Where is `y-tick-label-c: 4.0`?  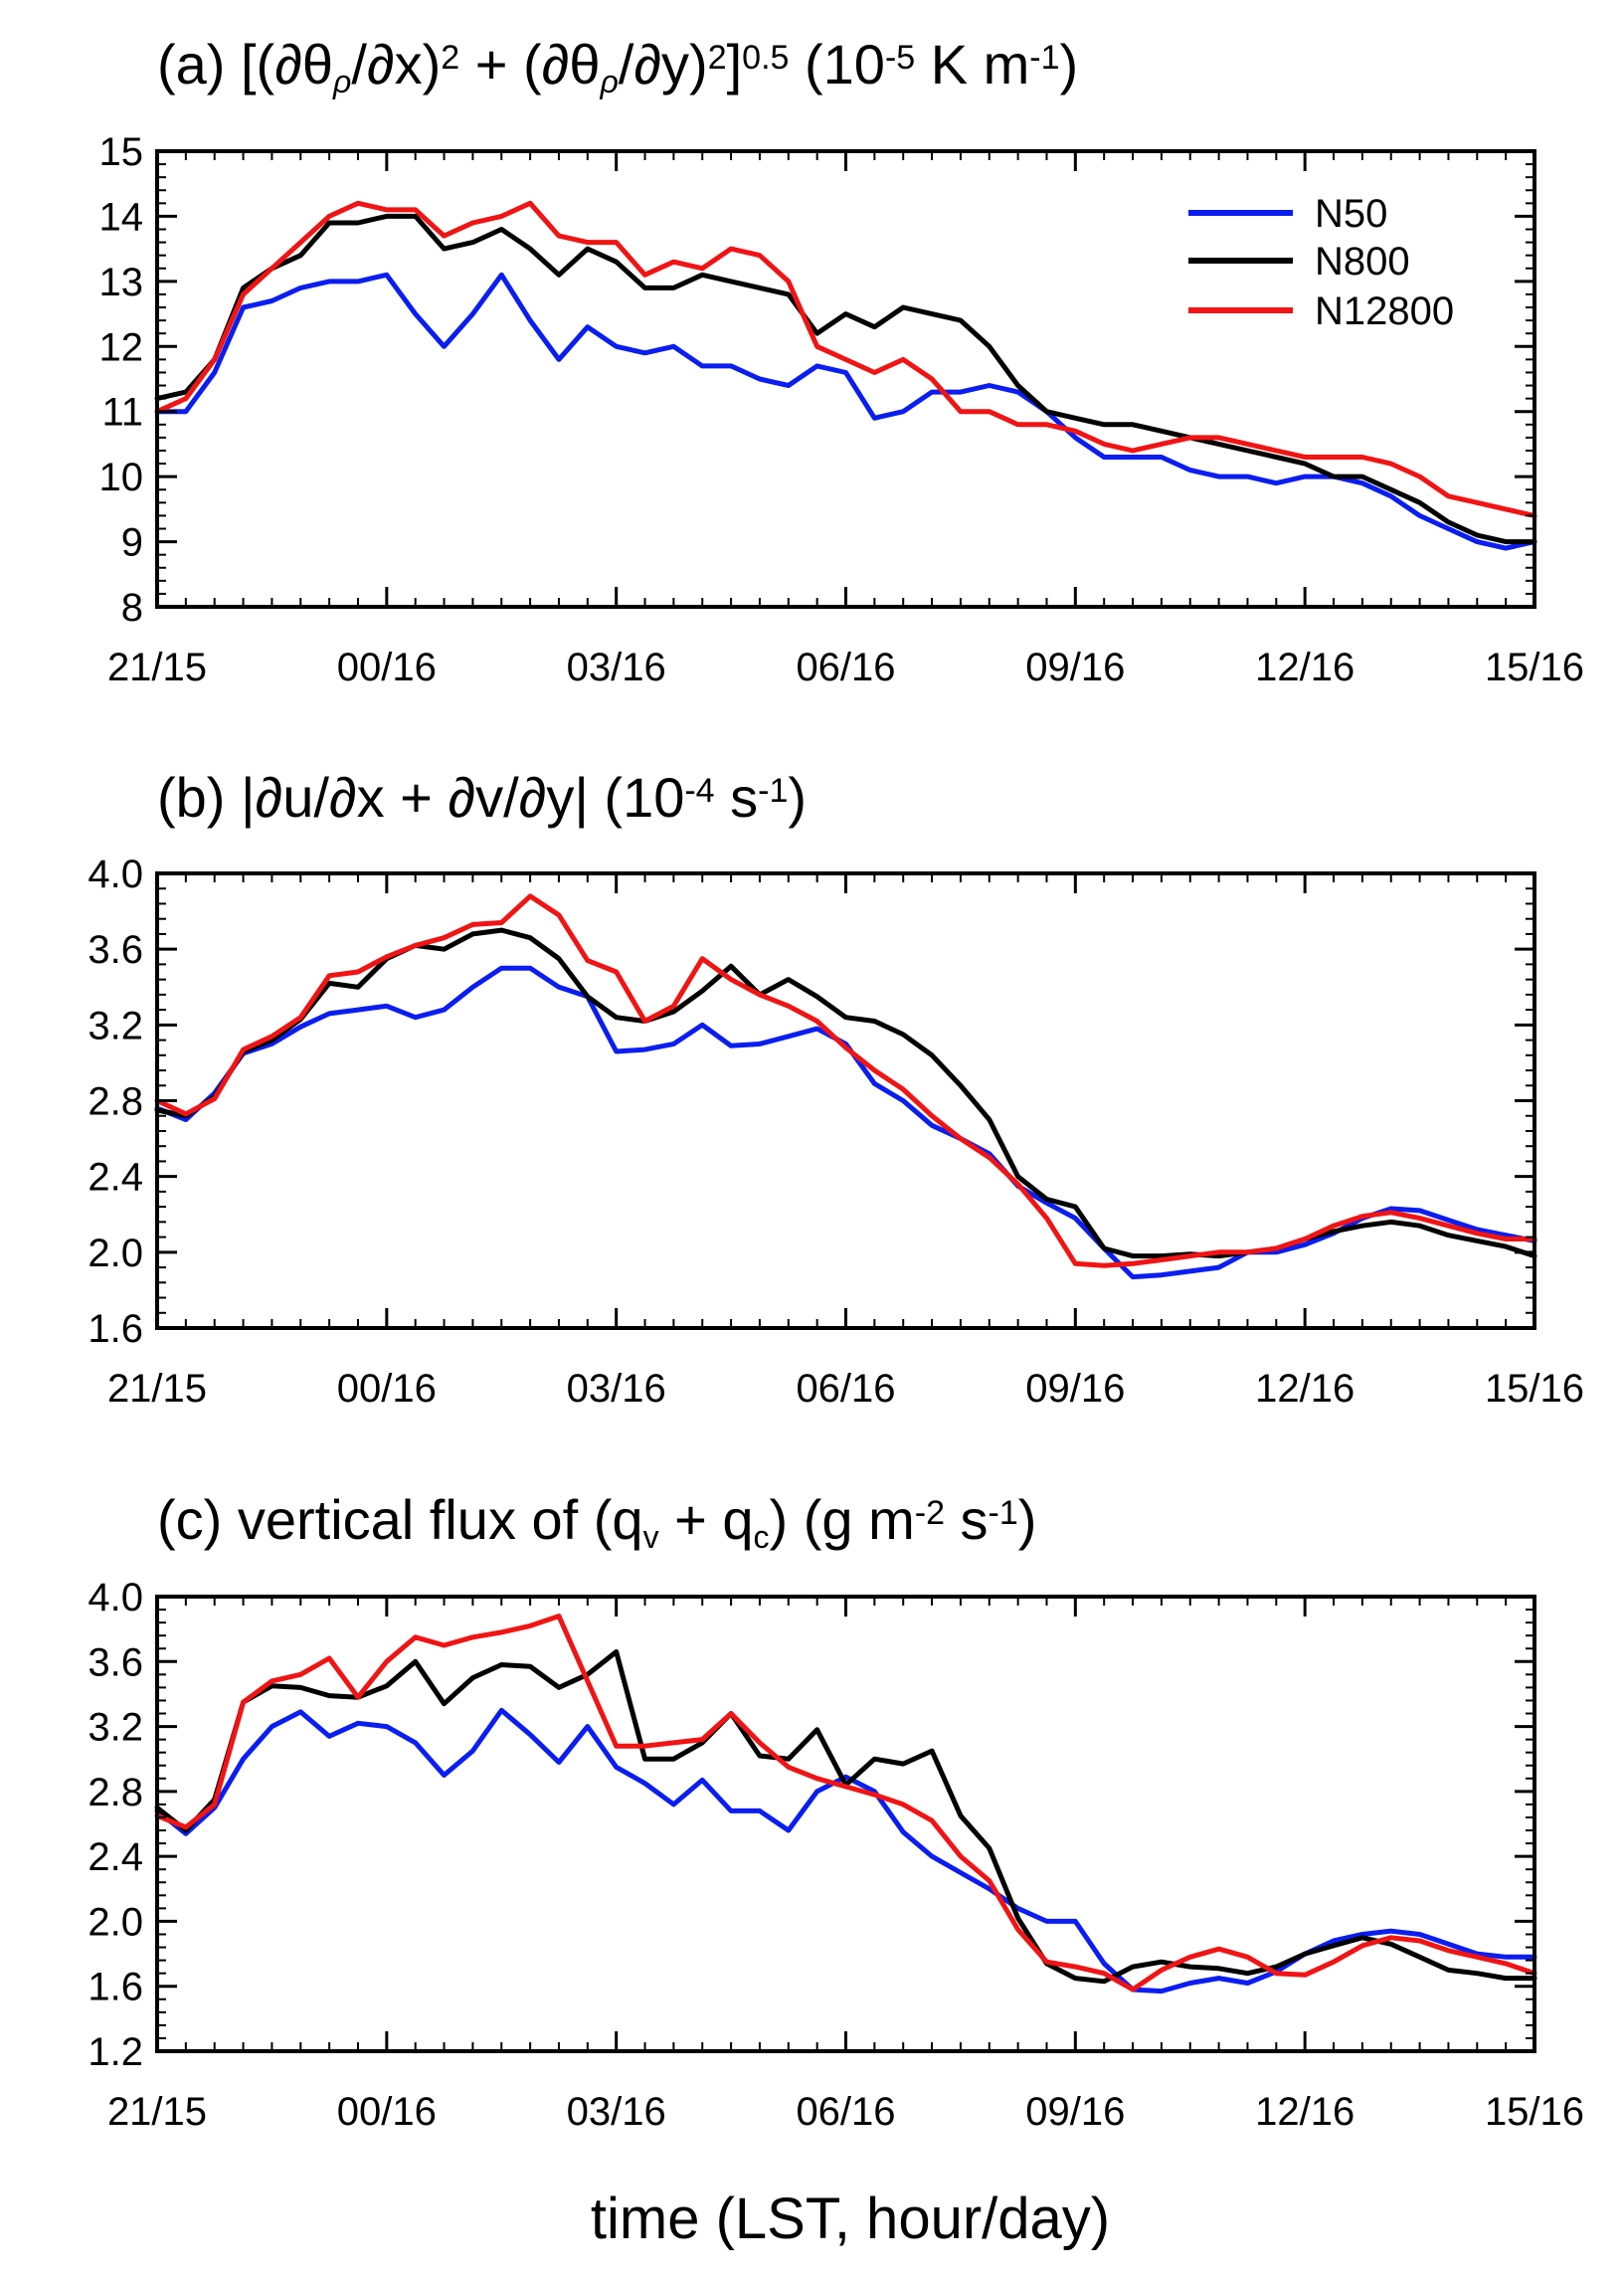 y-tick-label-c: 4.0 is located at coordinates (115, 1598).